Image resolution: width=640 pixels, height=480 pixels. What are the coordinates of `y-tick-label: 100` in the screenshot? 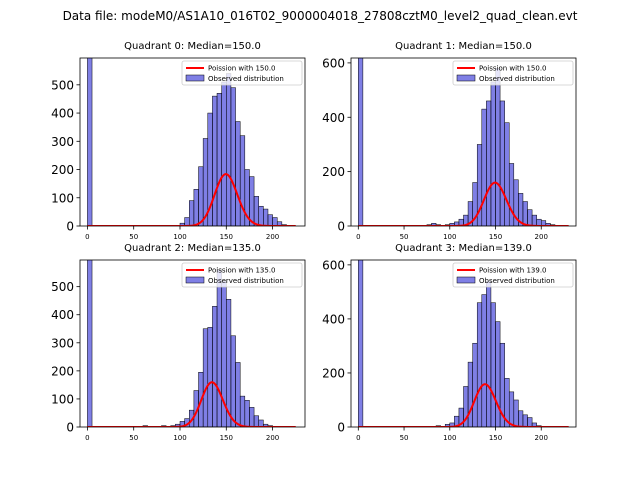 It's located at (62, 198).